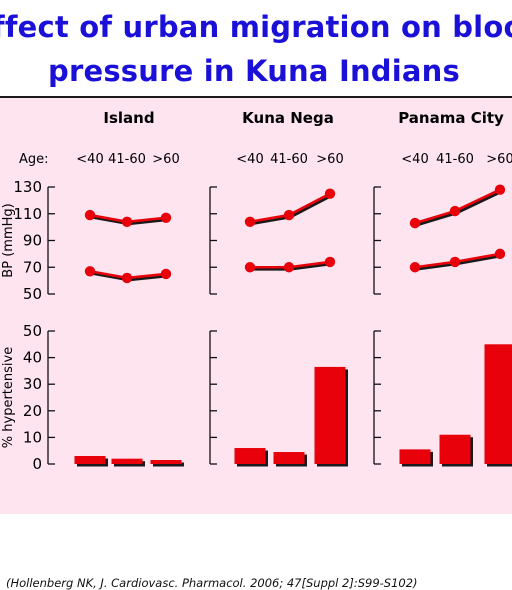 The image size is (512, 590). Describe the element at coordinates (451, 118) in the screenshot. I see `panel-name-panama-city: Panama City` at that location.